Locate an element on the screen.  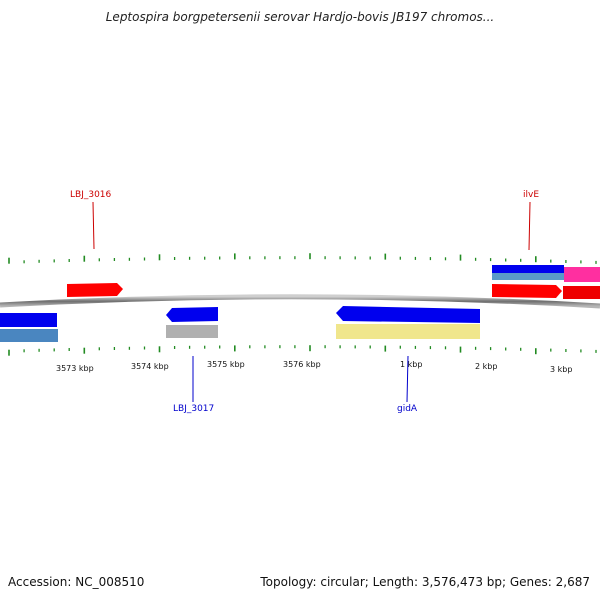
ruler-label-3576kbp: 3576 kbp is located at coordinates (302, 364).